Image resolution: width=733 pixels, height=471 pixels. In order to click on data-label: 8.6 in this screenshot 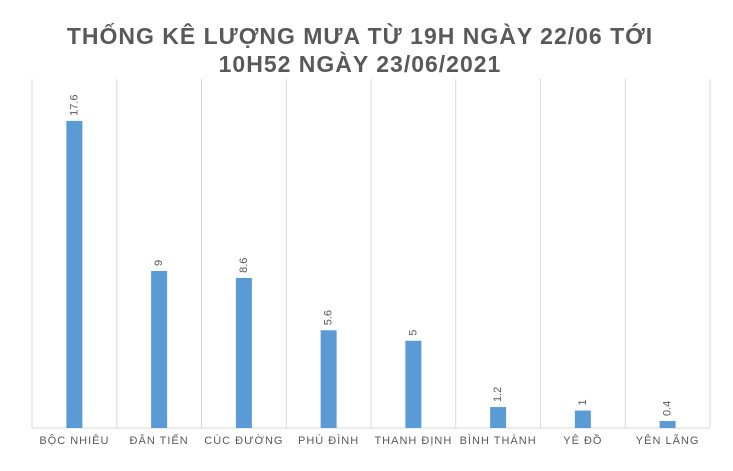, I will do `click(244, 265)`.